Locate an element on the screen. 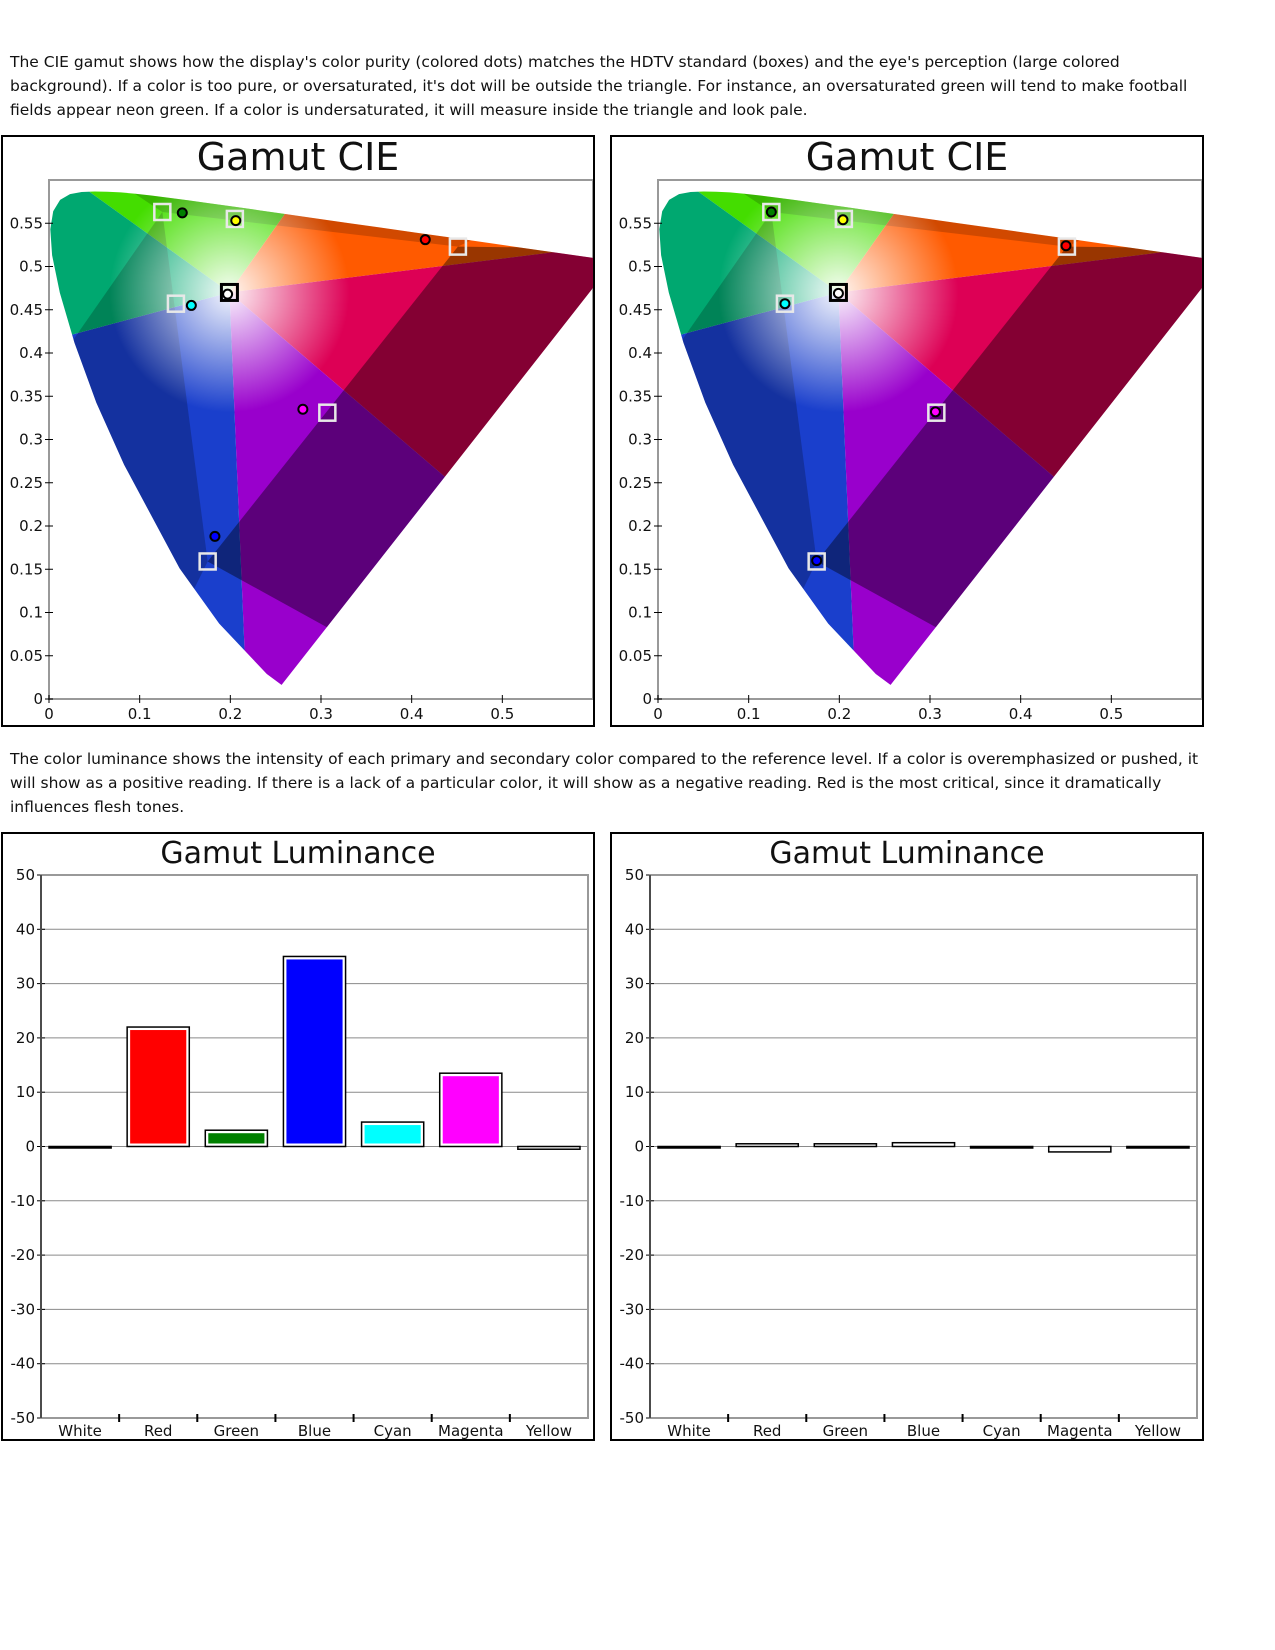 This screenshot has height=1650, width=1275. y-tick-label: 50 is located at coordinates (25, 875).